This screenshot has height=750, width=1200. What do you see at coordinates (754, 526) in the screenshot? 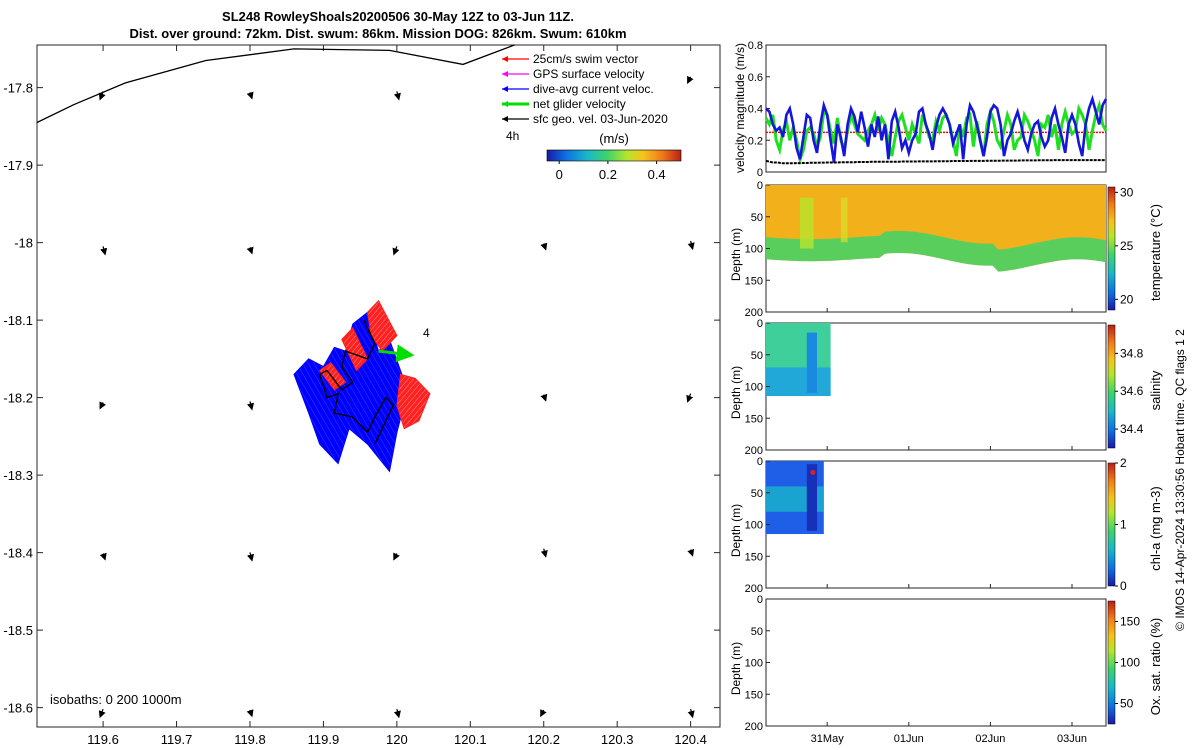
I see `depth-y-tick-label: 100` at bounding box center [754, 526].